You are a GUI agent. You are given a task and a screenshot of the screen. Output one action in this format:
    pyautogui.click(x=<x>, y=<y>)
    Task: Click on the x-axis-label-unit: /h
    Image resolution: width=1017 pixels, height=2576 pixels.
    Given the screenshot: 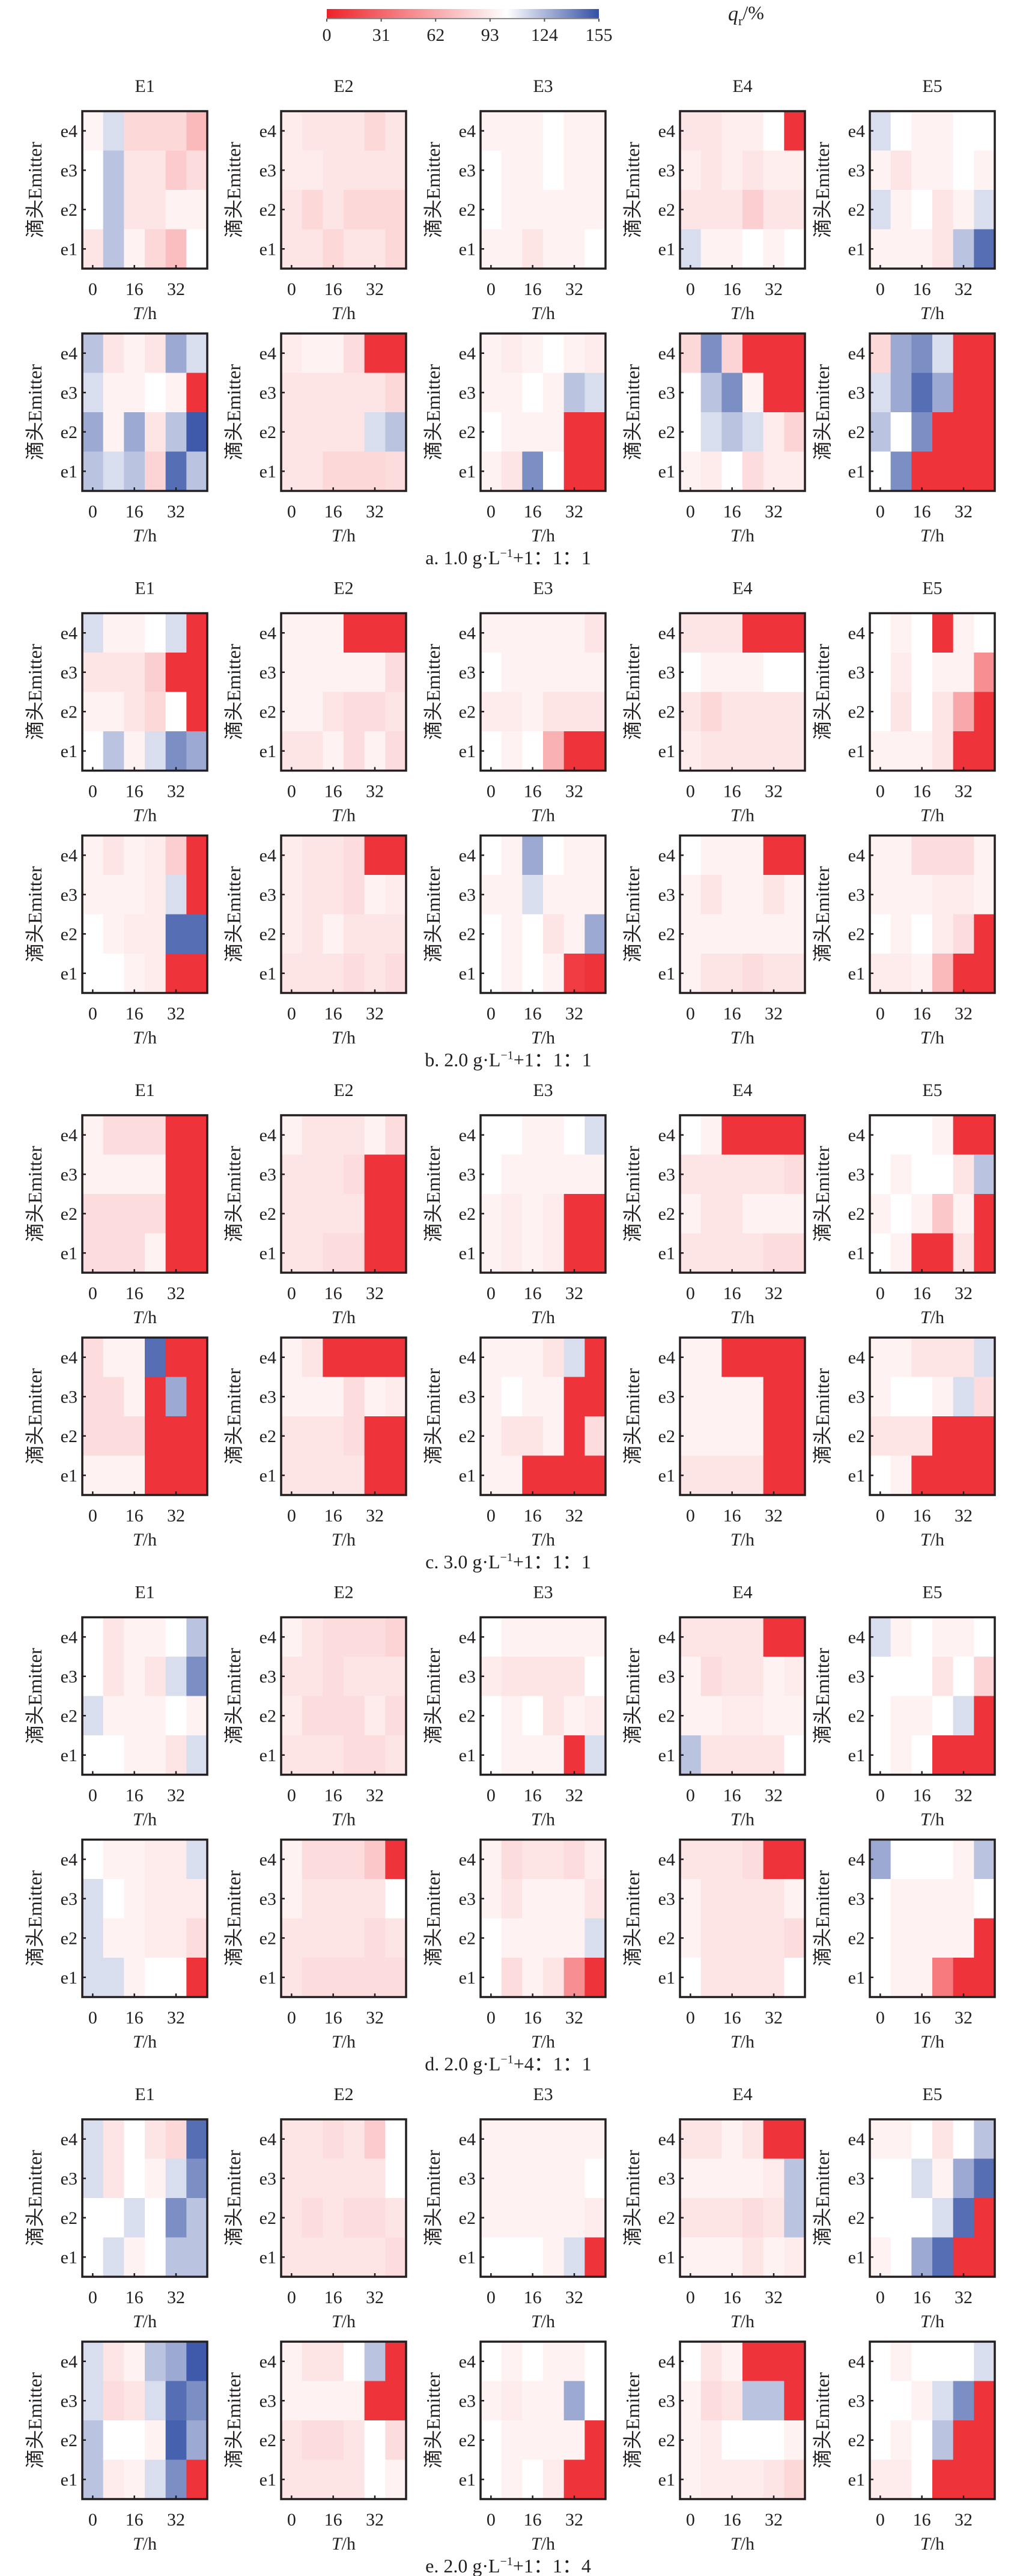 What is the action you would take?
    pyautogui.click(x=150, y=1317)
    